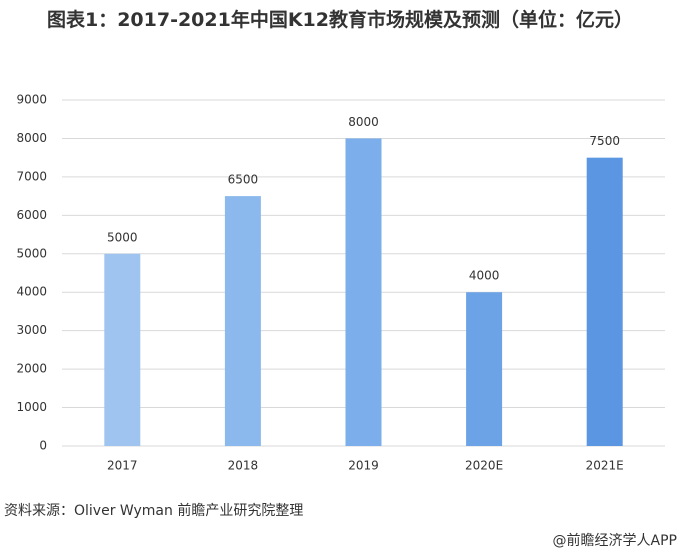 This screenshot has height=555, width=687. Describe the element at coordinates (31, 407) in the screenshot. I see `y-tick-label: 1000` at that location.